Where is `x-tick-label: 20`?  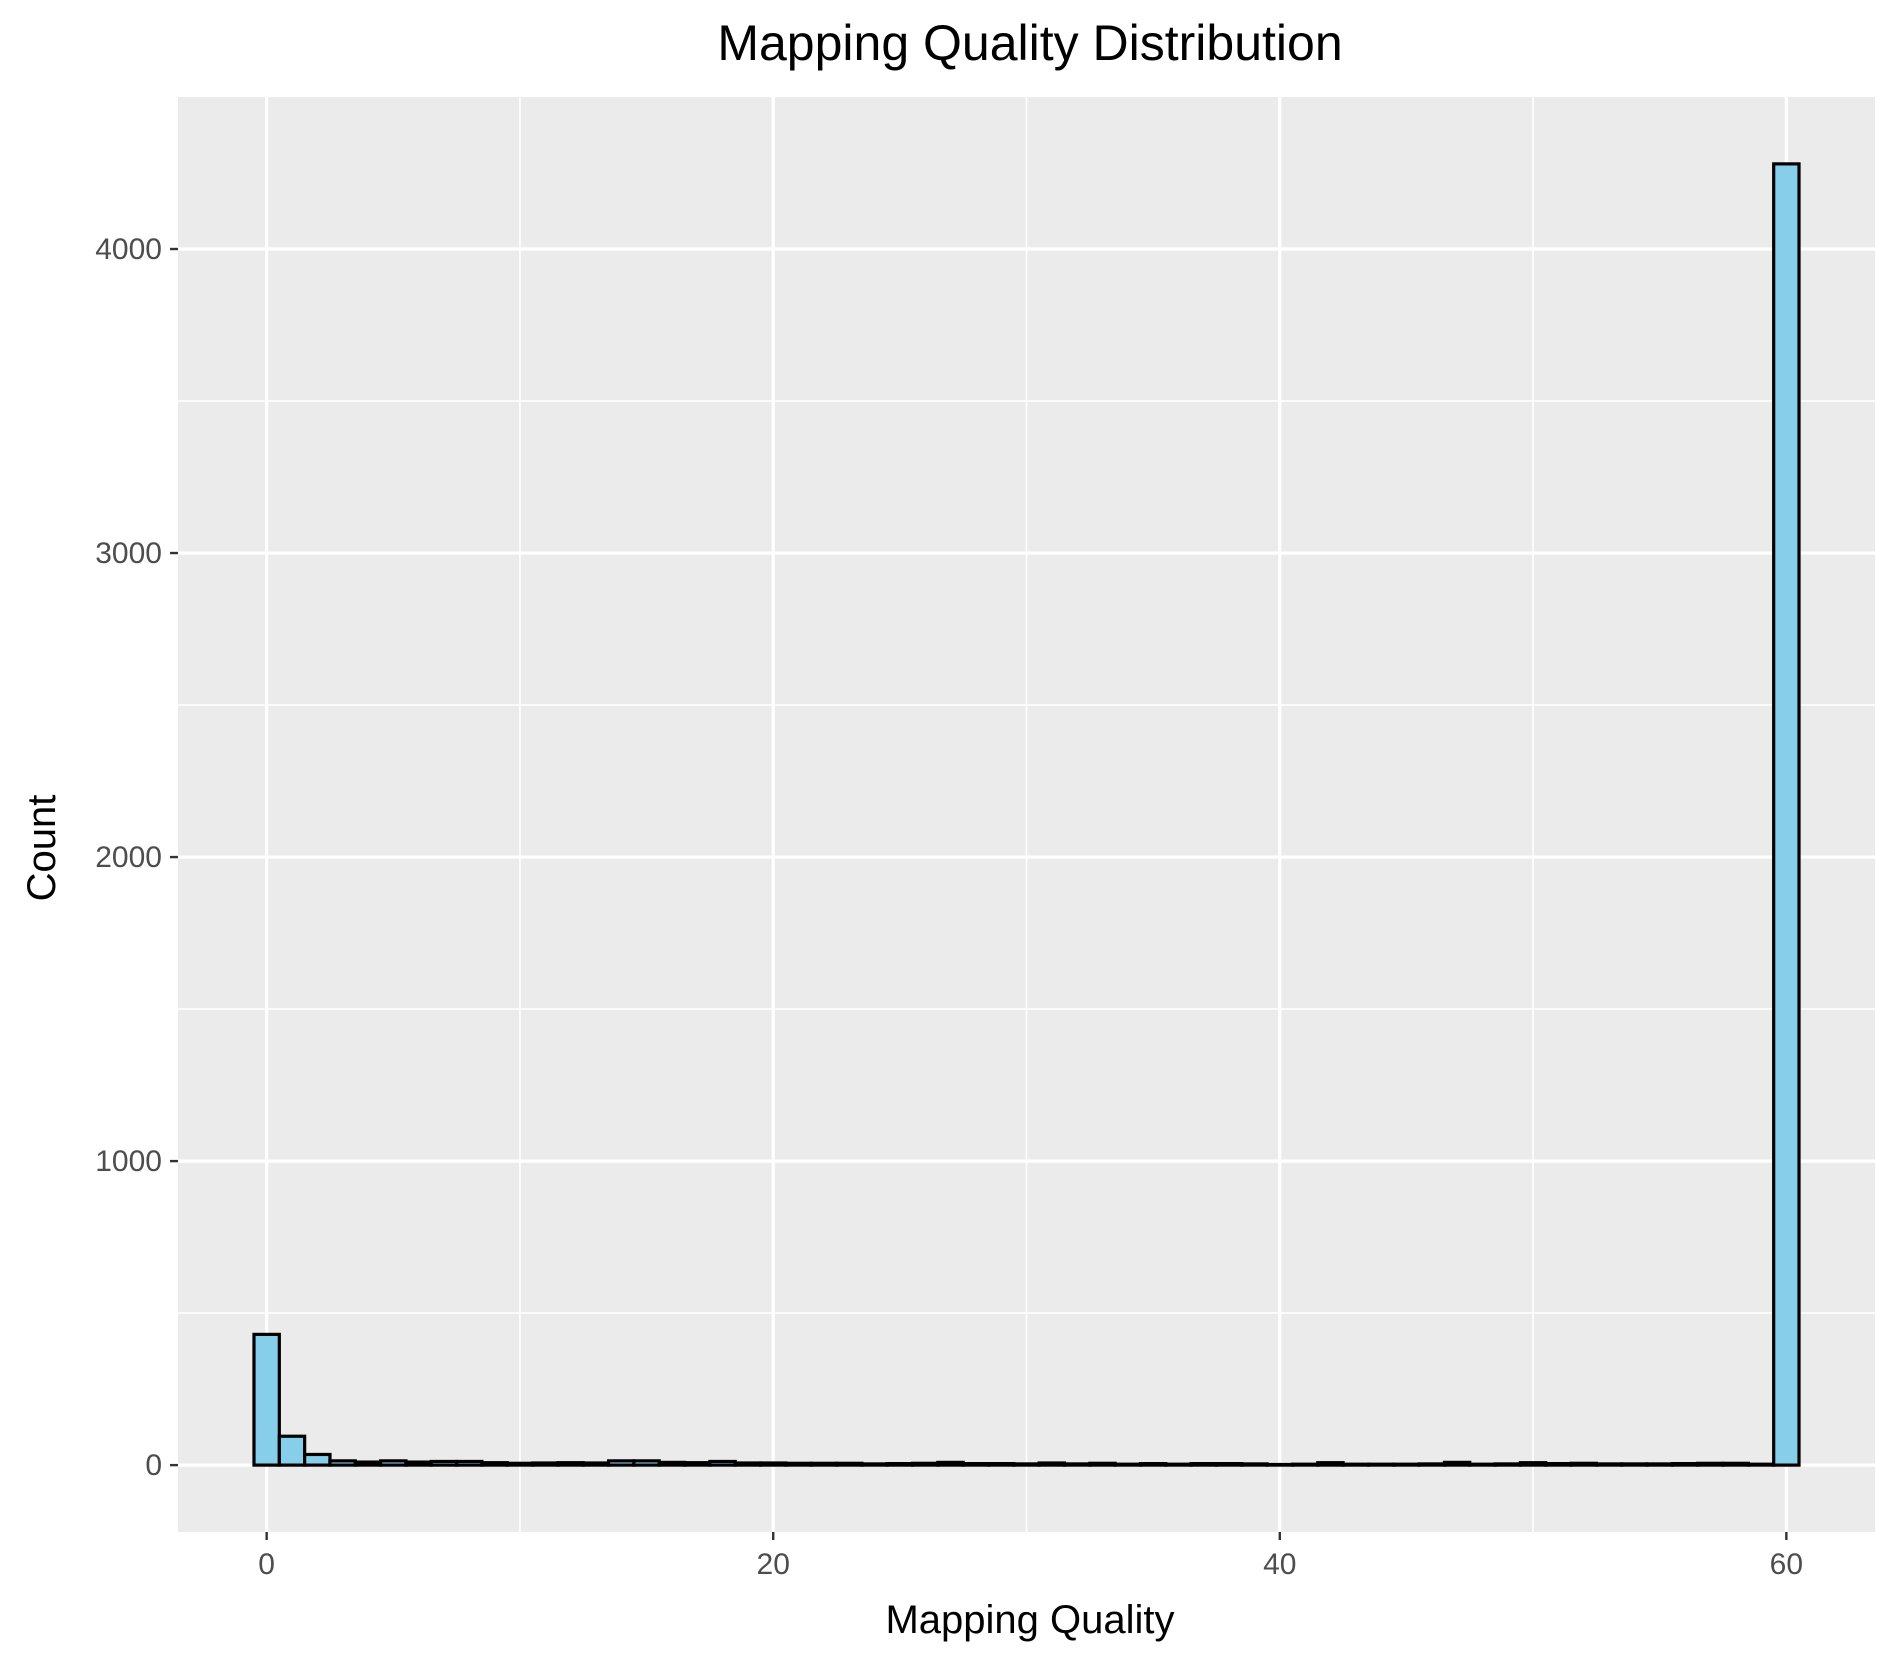
x-tick-label: 20 is located at coordinates (773, 1564).